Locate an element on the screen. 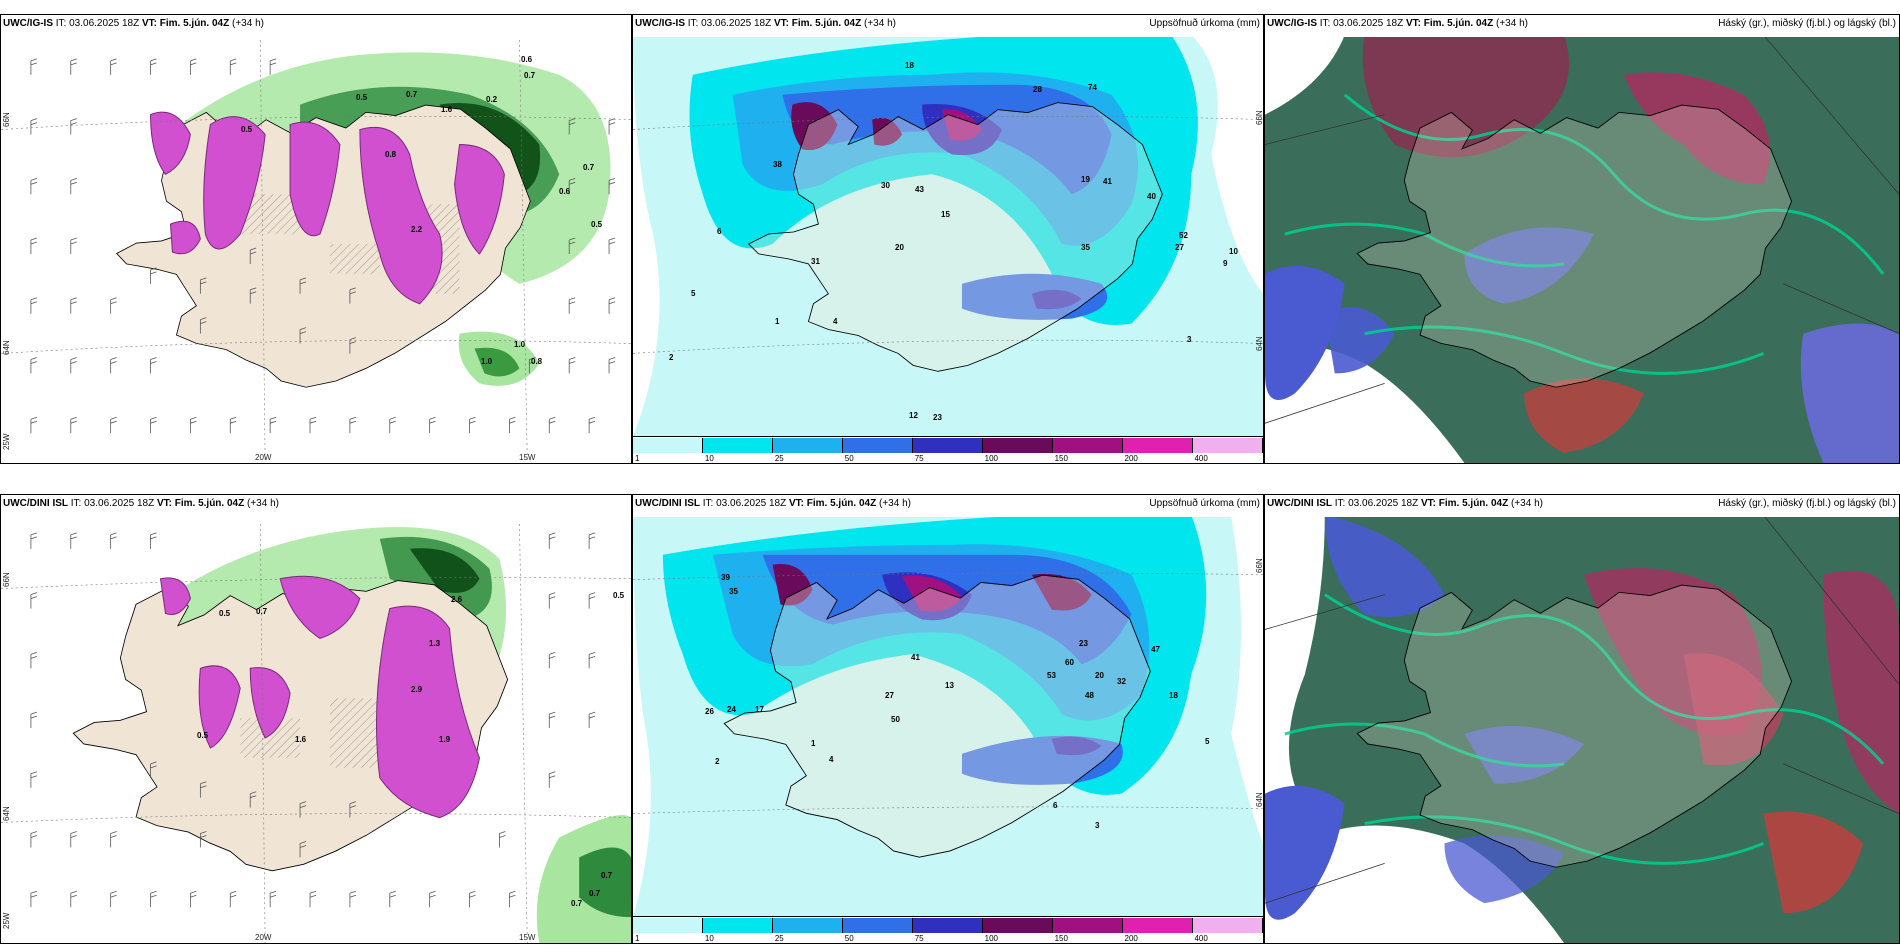 The width and height of the screenshot is (1900, 950). value-label: 1.0 is located at coordinates (487, 361).